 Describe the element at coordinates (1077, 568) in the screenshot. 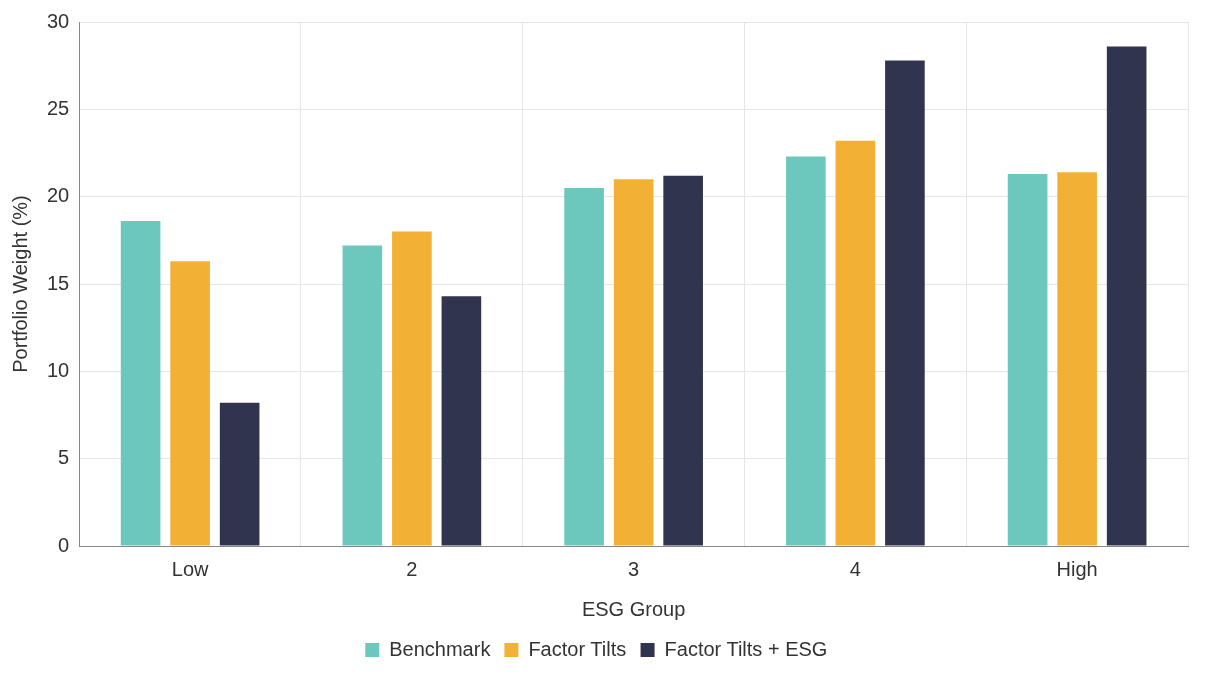

I see `x-tick-label: High` at that location.